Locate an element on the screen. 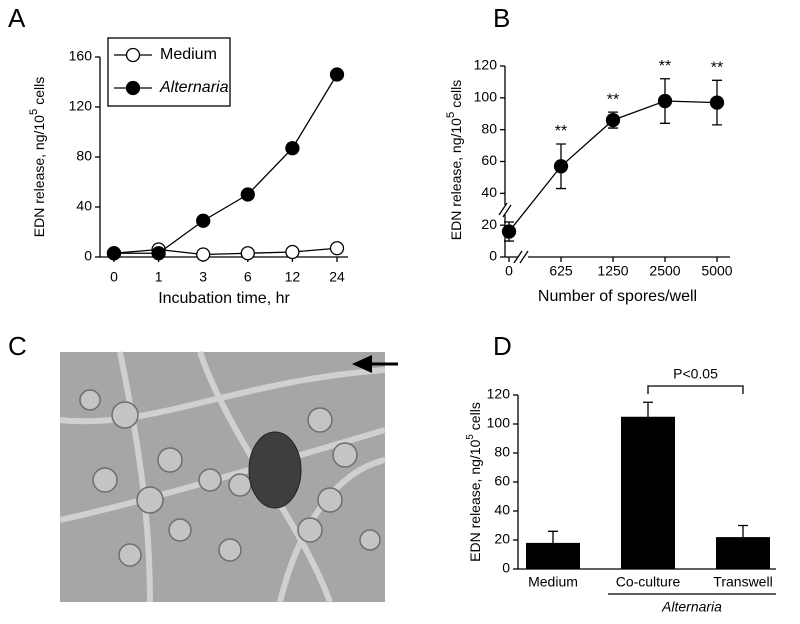 The width and height of the screenshot is (800, 624). x-tick-label: Transwell is located at coordinates (742, 582).